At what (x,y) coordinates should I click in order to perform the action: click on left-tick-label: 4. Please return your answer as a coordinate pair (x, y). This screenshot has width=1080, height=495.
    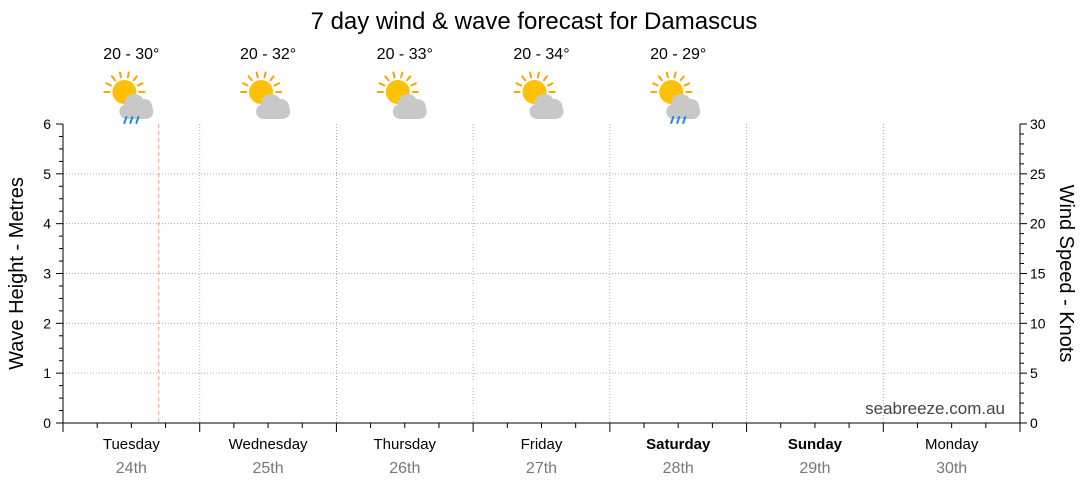
    Looking at the image, I should click on (47, 224).